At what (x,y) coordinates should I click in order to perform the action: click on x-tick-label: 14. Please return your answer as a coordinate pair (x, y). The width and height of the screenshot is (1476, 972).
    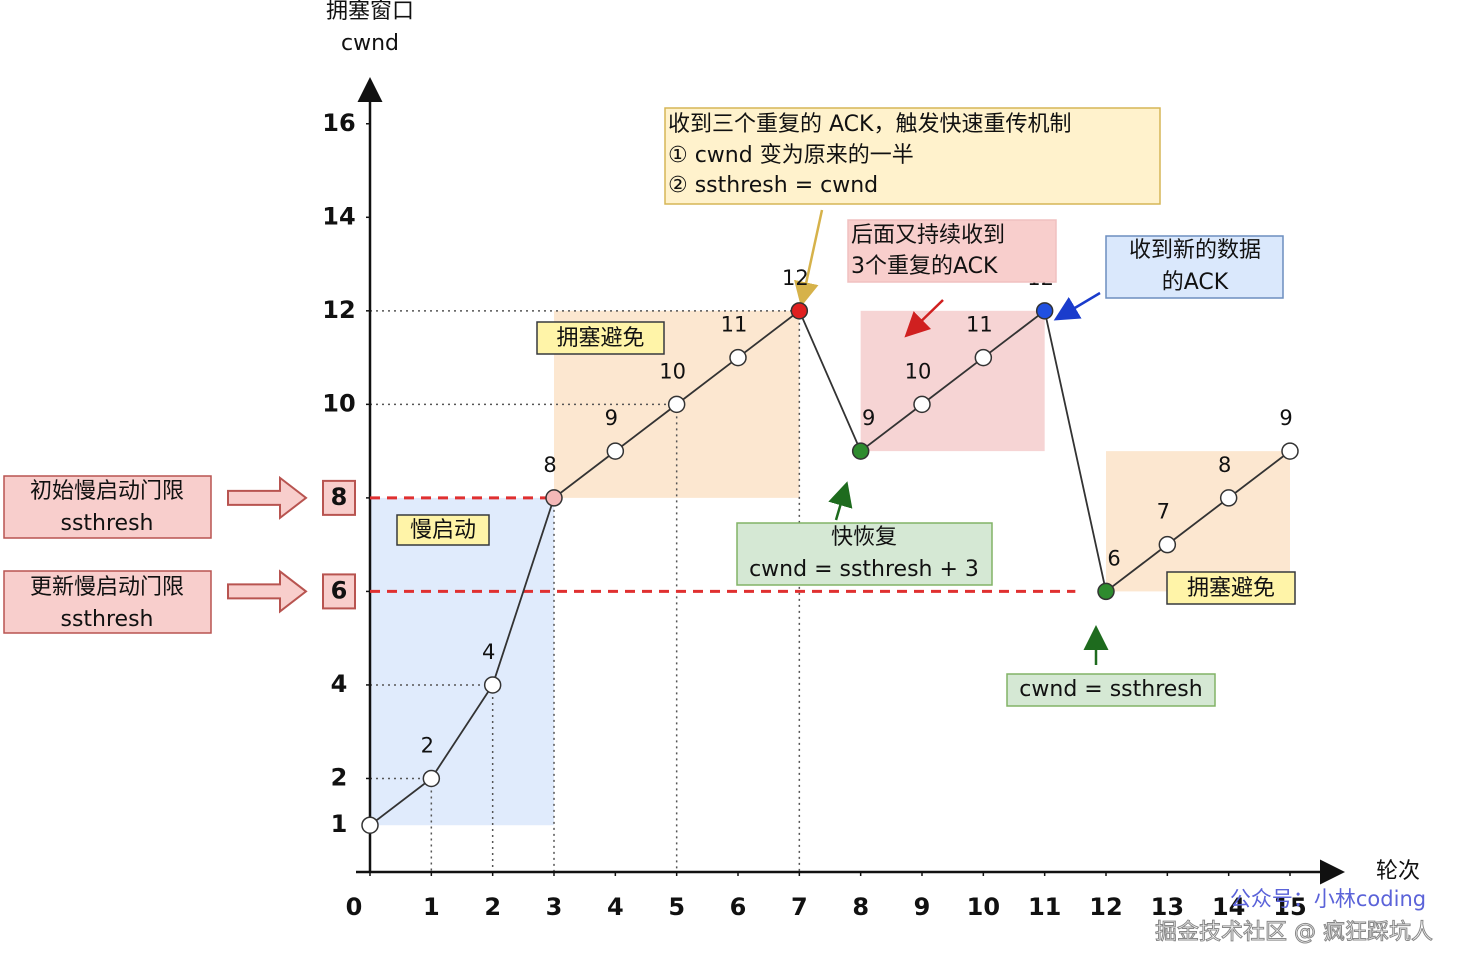
    Looking at the image, I should click on (1228, 907).